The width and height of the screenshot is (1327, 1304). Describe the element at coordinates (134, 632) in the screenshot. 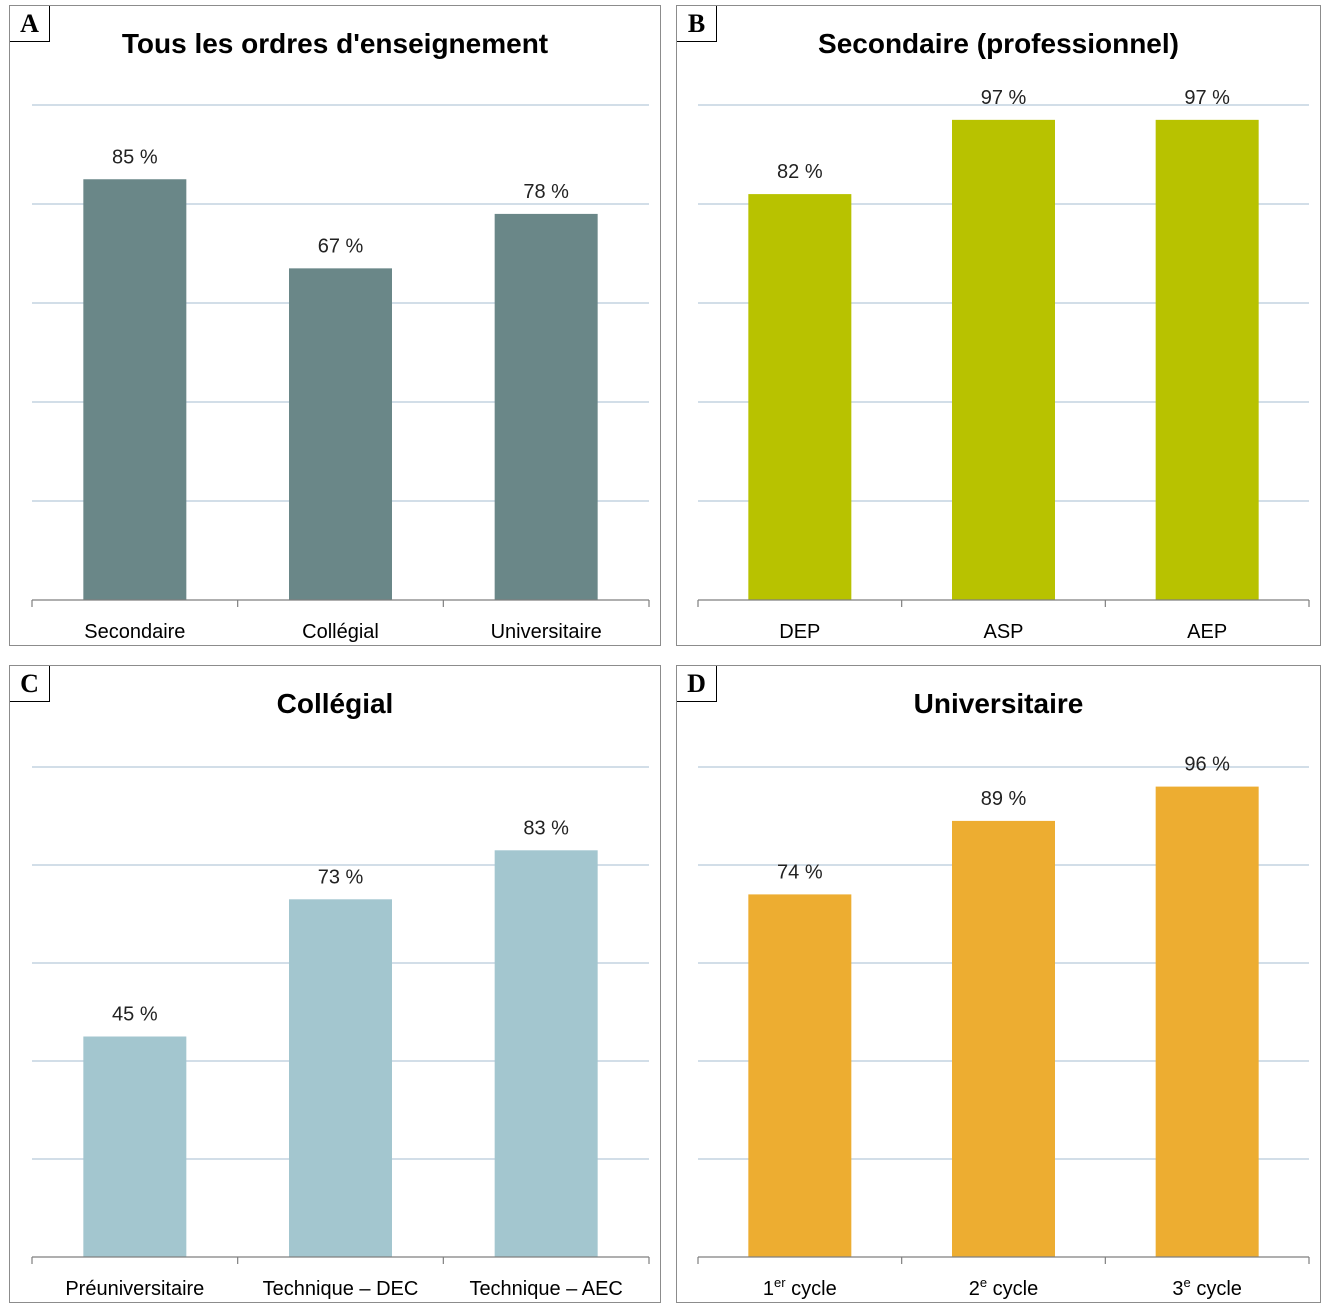

I see `category-label: Secondaire` at that location.